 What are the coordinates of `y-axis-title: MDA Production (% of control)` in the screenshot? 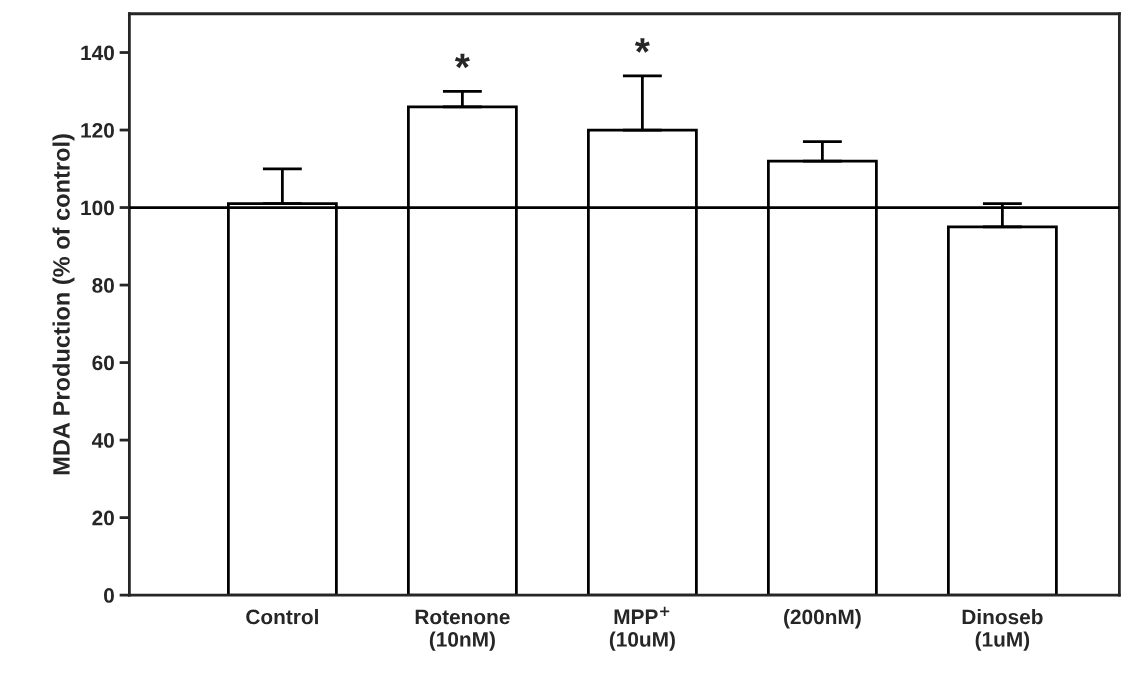 It's located at (63, 304).